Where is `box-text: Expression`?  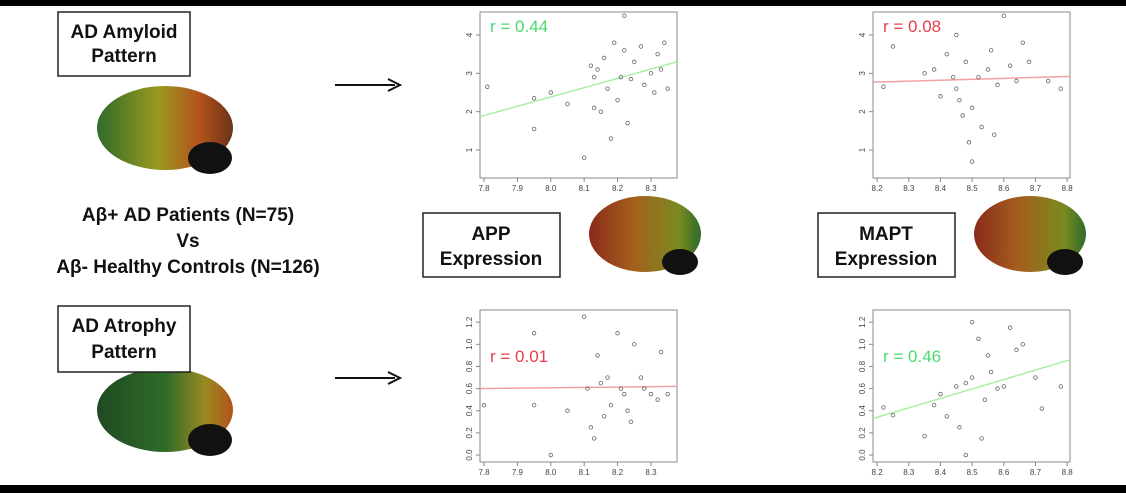 box-text: Expression is located at coordinates (491, 259).